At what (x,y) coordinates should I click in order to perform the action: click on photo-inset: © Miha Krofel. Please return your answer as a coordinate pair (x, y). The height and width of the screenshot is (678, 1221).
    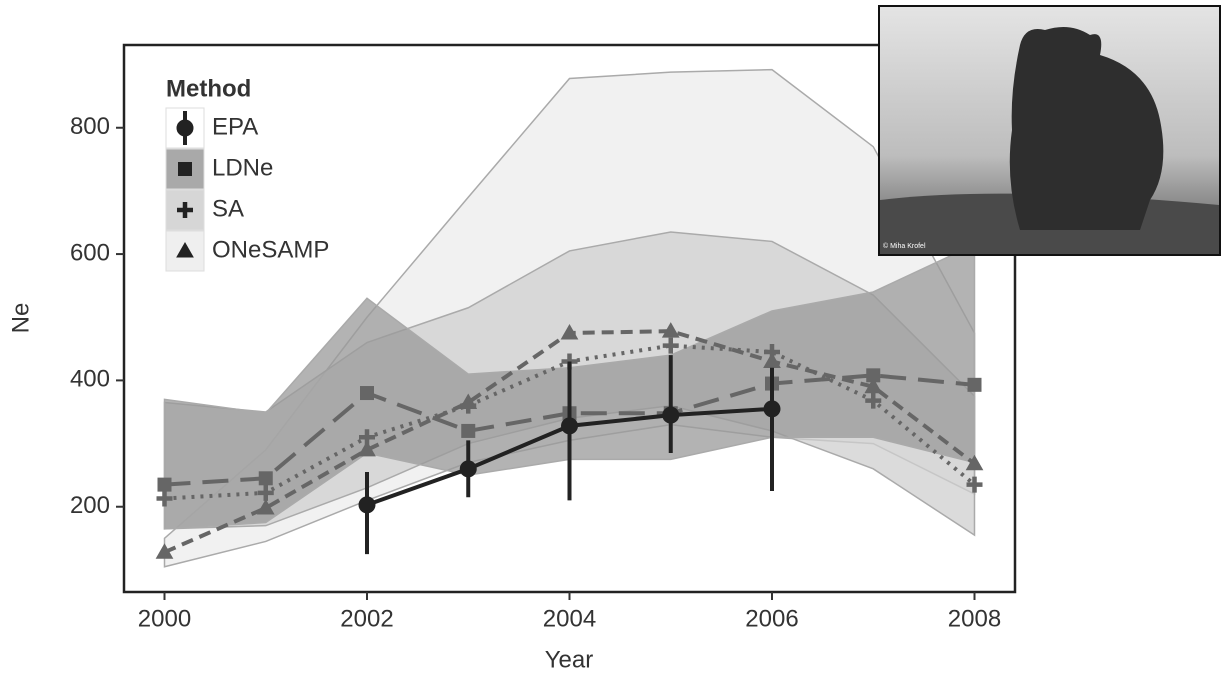
    Looking at the image, I should click on (1049, 130).